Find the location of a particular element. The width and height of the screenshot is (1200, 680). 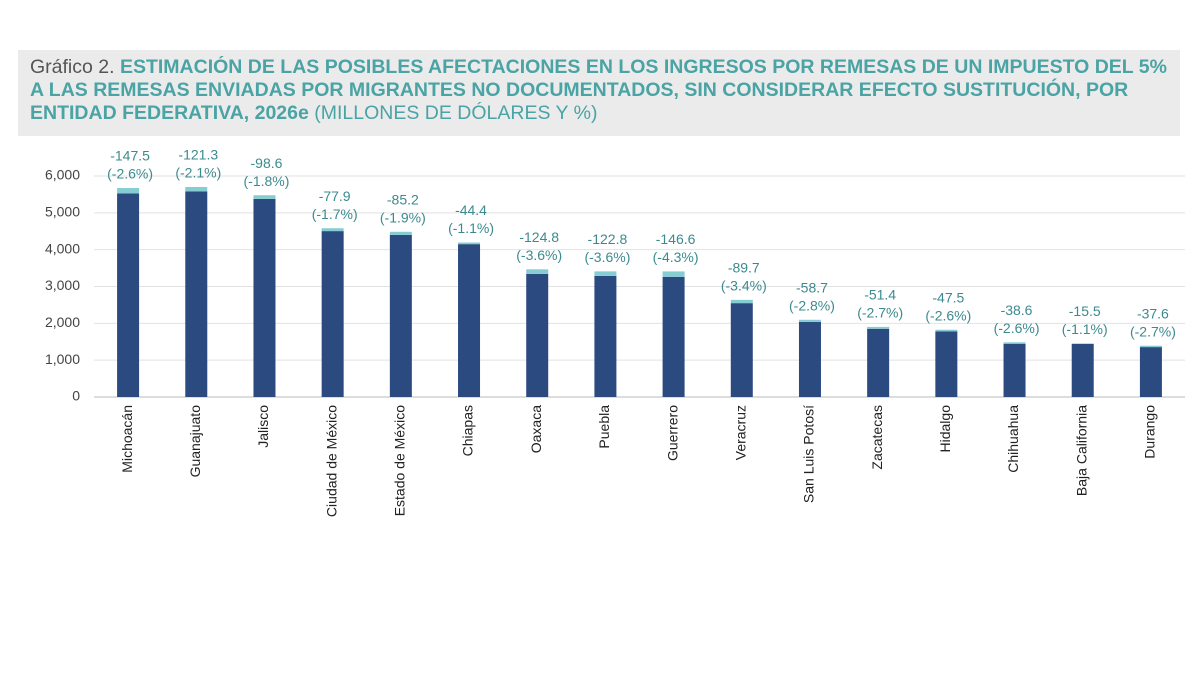

pct-label: (-2.1%) is located at coordinates (198, 173).